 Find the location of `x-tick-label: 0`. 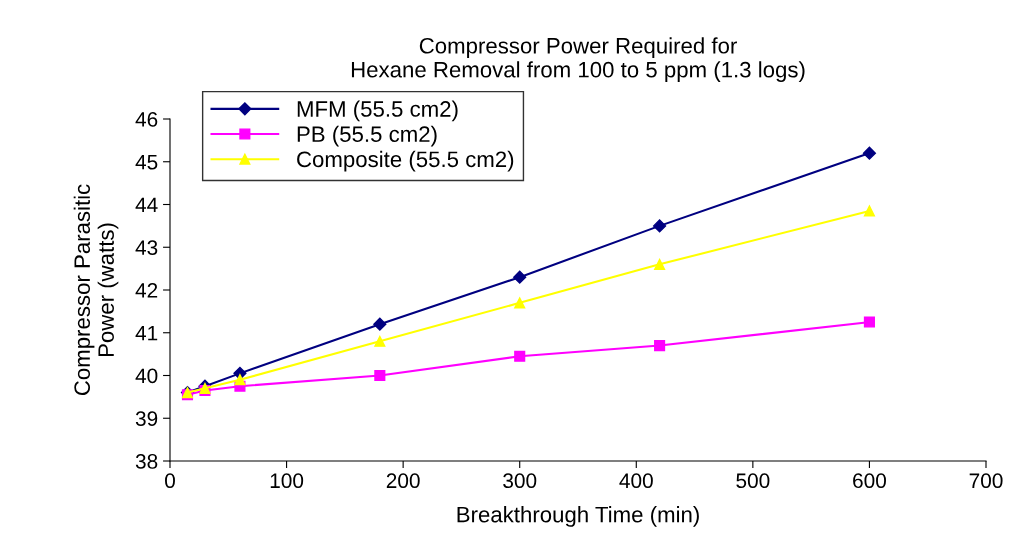

x-tick-label: 0 is located at coordinates (170, 481).